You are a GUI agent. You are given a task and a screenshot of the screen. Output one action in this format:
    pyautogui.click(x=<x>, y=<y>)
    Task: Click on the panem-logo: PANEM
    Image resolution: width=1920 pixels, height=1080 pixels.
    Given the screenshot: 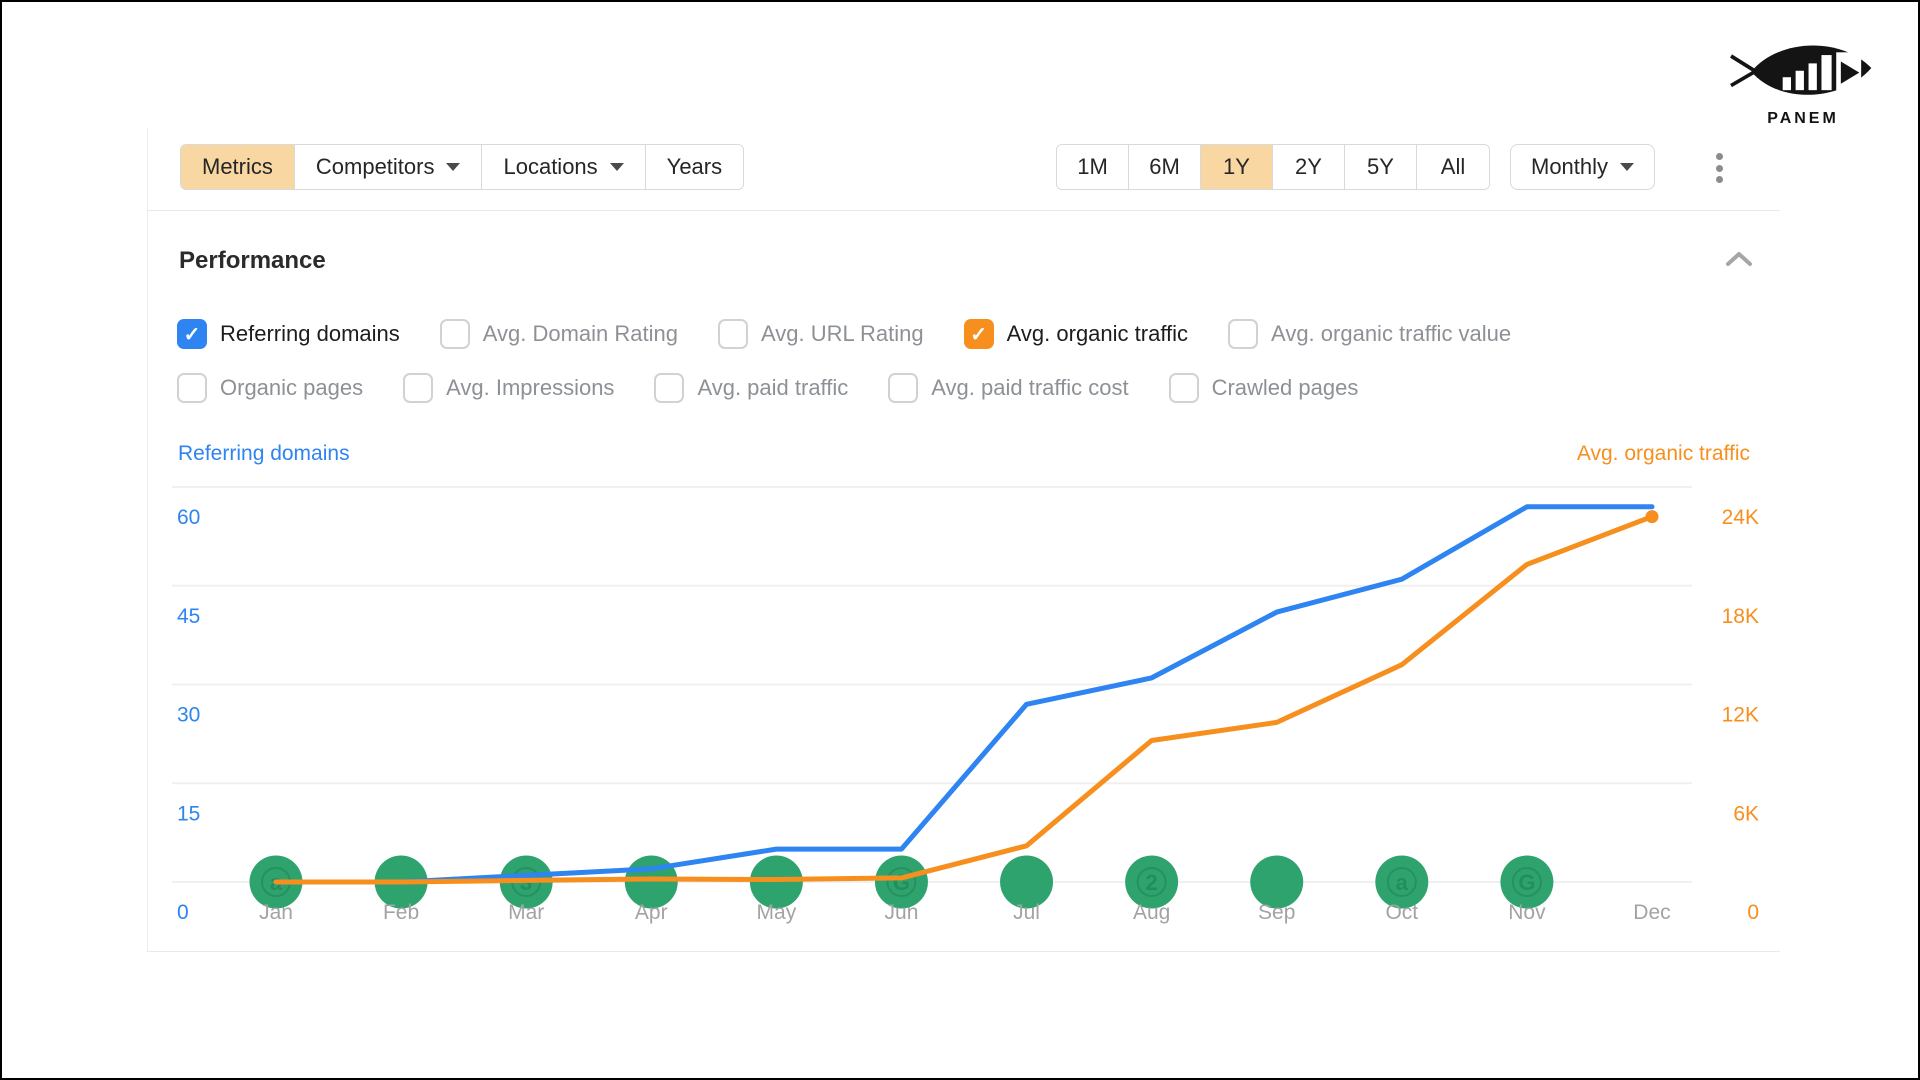 What is the action you would take?
    pyautogui.click(x=1803, y=80)
    